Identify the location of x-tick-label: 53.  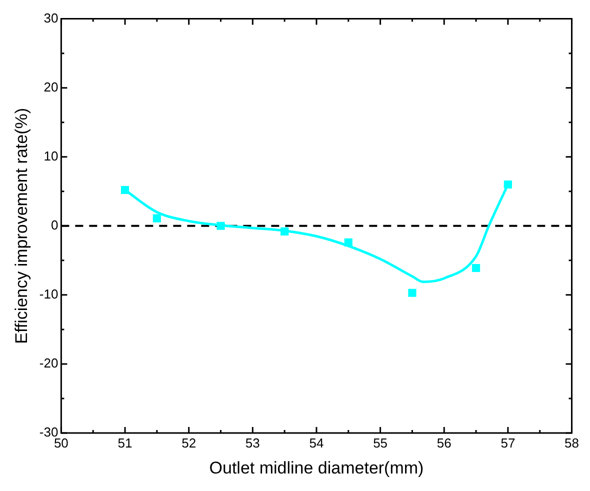
(252, 442).